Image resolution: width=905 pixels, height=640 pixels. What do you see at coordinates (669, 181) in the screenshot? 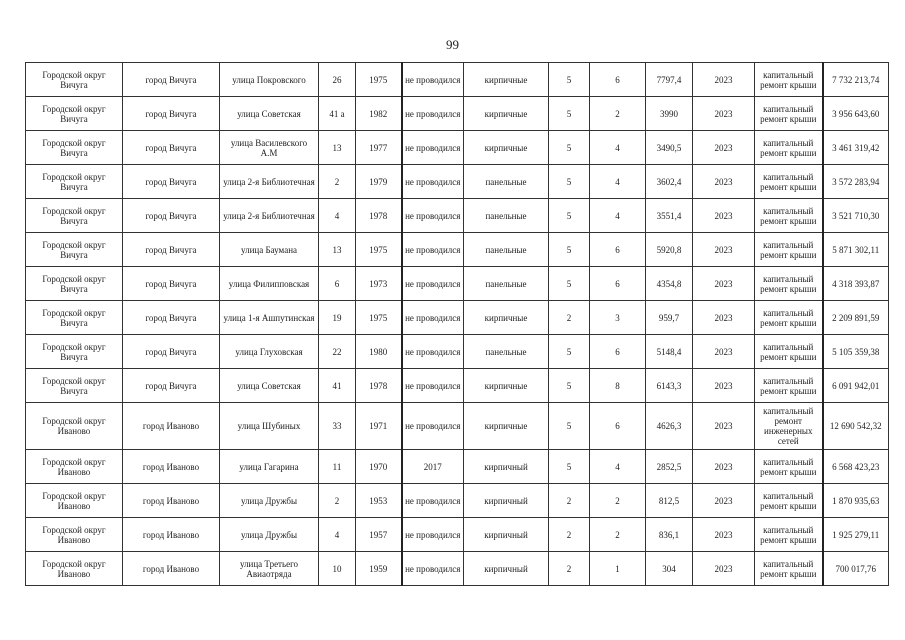
I see `cell-area: 3602,4` at bounding box center [669, 181].